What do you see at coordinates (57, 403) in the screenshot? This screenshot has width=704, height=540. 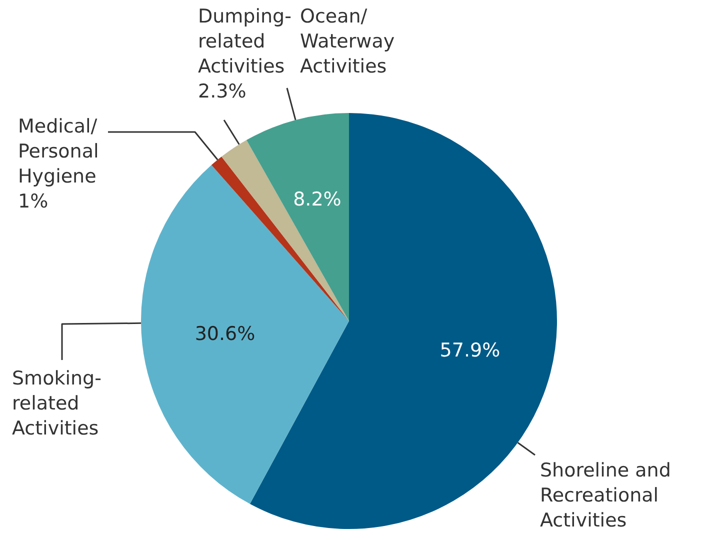 I see `slice-label: Smoking-related Activities` at bounding box center [57, 403].